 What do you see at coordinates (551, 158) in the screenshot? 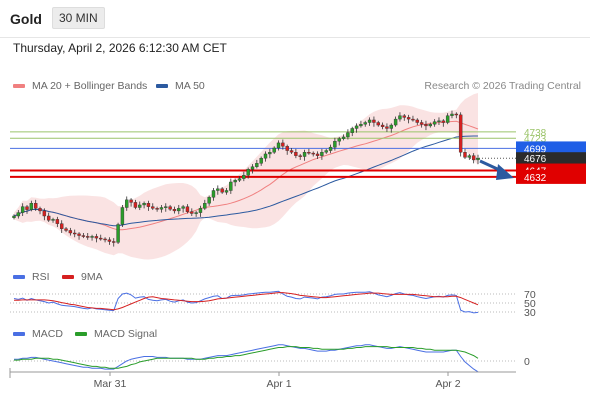
I see `last-price-badge` at bounding box center [551, 158].